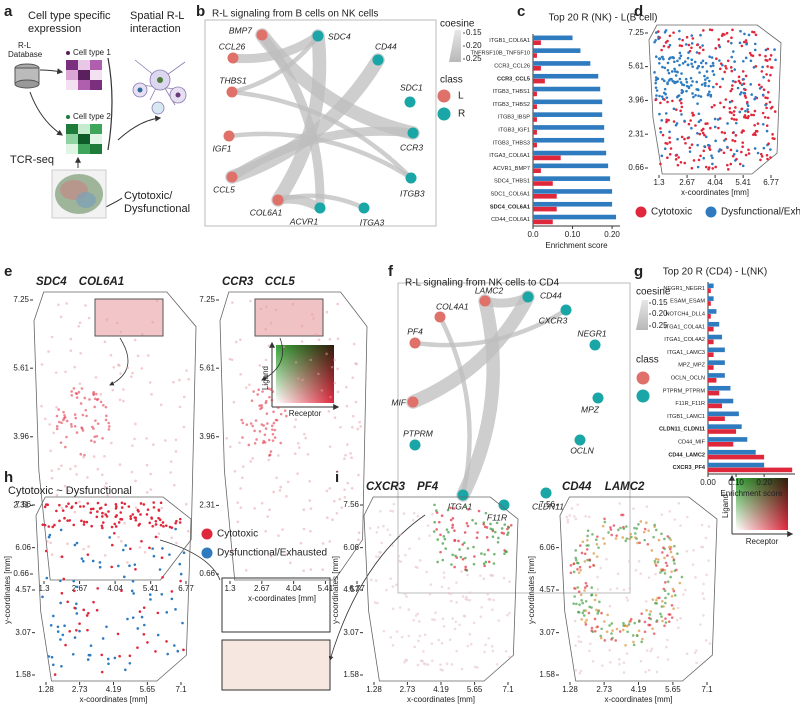 This screenshot has width=800, height=708. Describe the element at coordinates (743, 182) in the screenshot. I see `x-tick-label: 5.41` at that location.